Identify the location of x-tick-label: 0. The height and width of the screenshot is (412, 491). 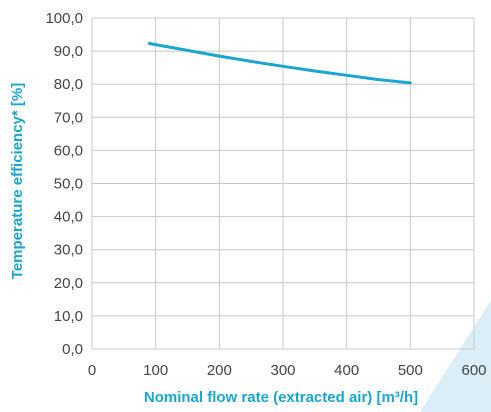
(92, 370).